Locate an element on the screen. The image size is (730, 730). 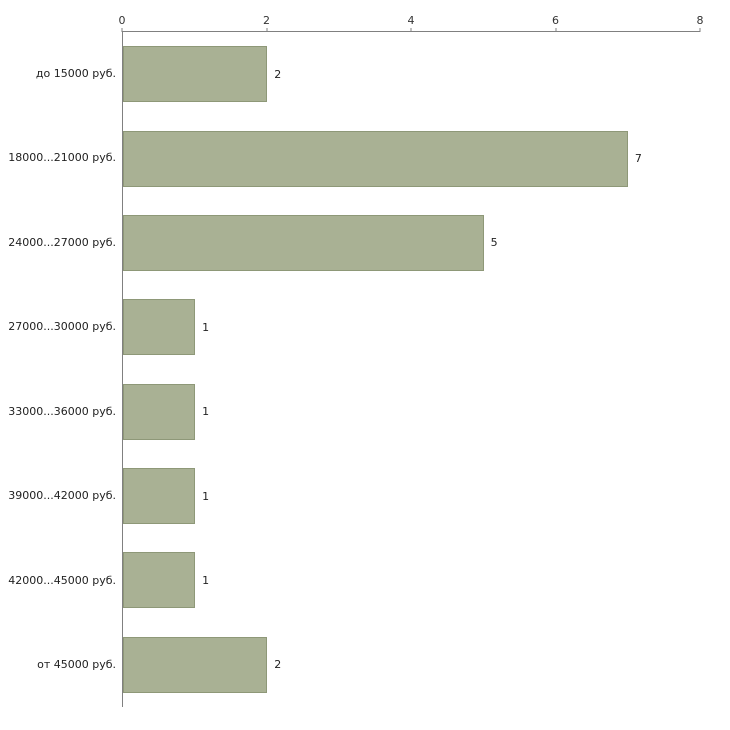
value-label: 5 is located at coordinates (494, 243).